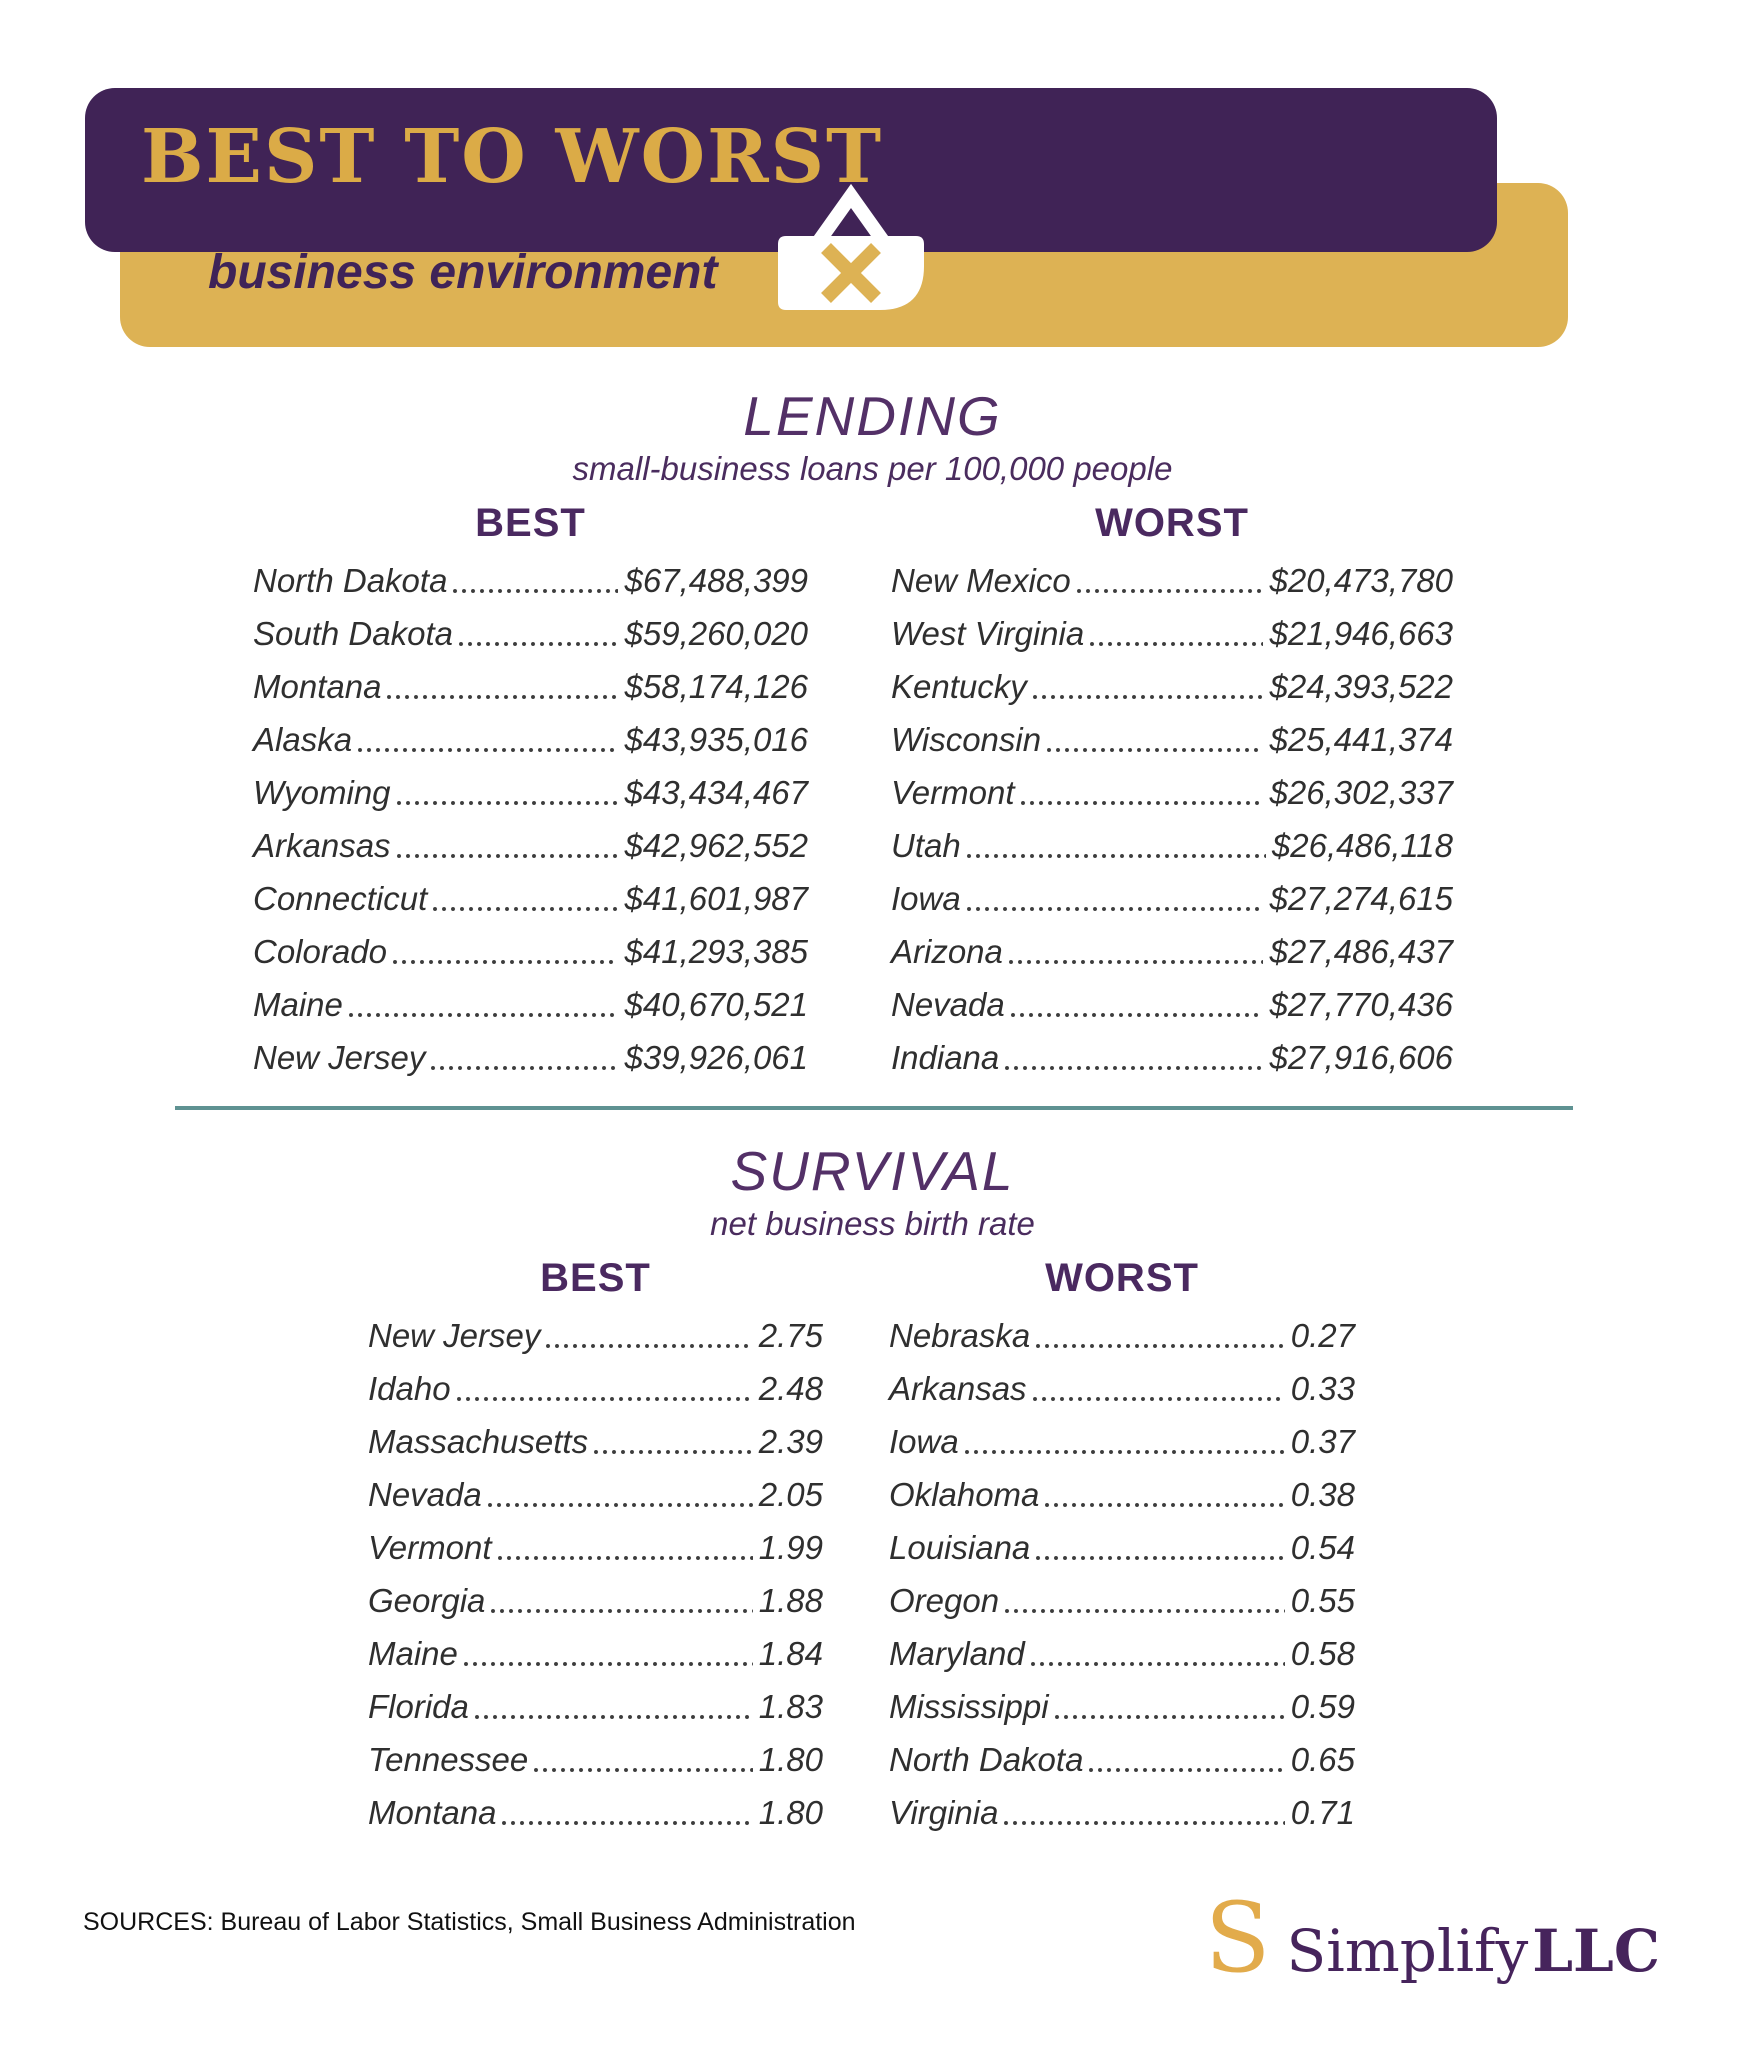 Image resolution: width=1745 pixels, height=2048 pixels. What do you see at coordinates (595, 1652) in the screenshot?
I see `ranking-row: Maine 1.84` at bounding box center [595, 1652].